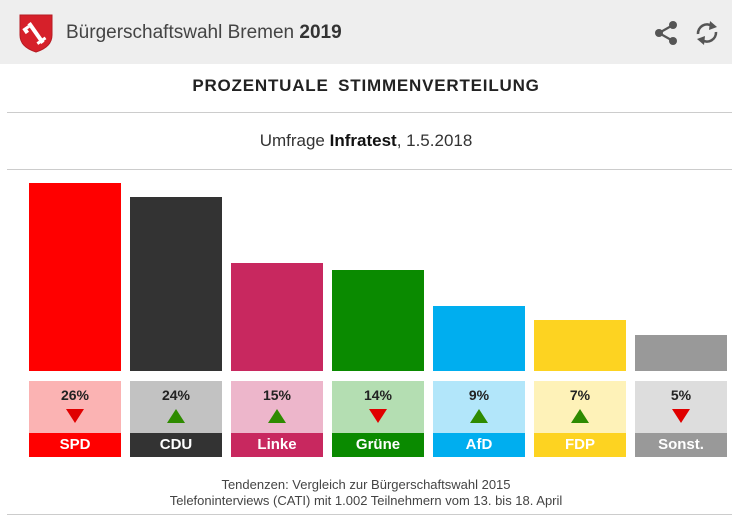 Image resolution: width=732 pixels, height=523 pixels. I want to click on category-label-fdp: FDP, so click(580, 445).